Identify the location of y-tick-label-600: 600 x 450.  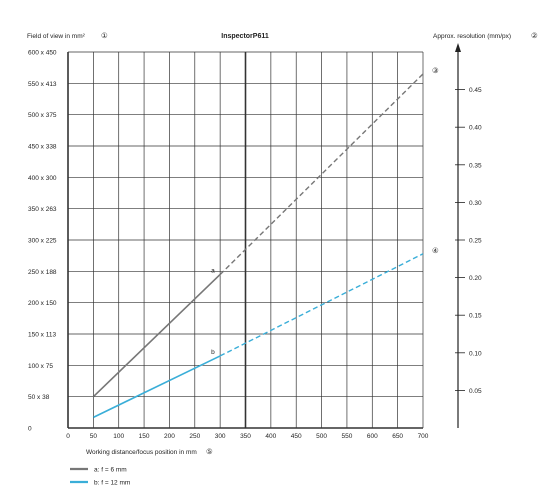
(42, 53).